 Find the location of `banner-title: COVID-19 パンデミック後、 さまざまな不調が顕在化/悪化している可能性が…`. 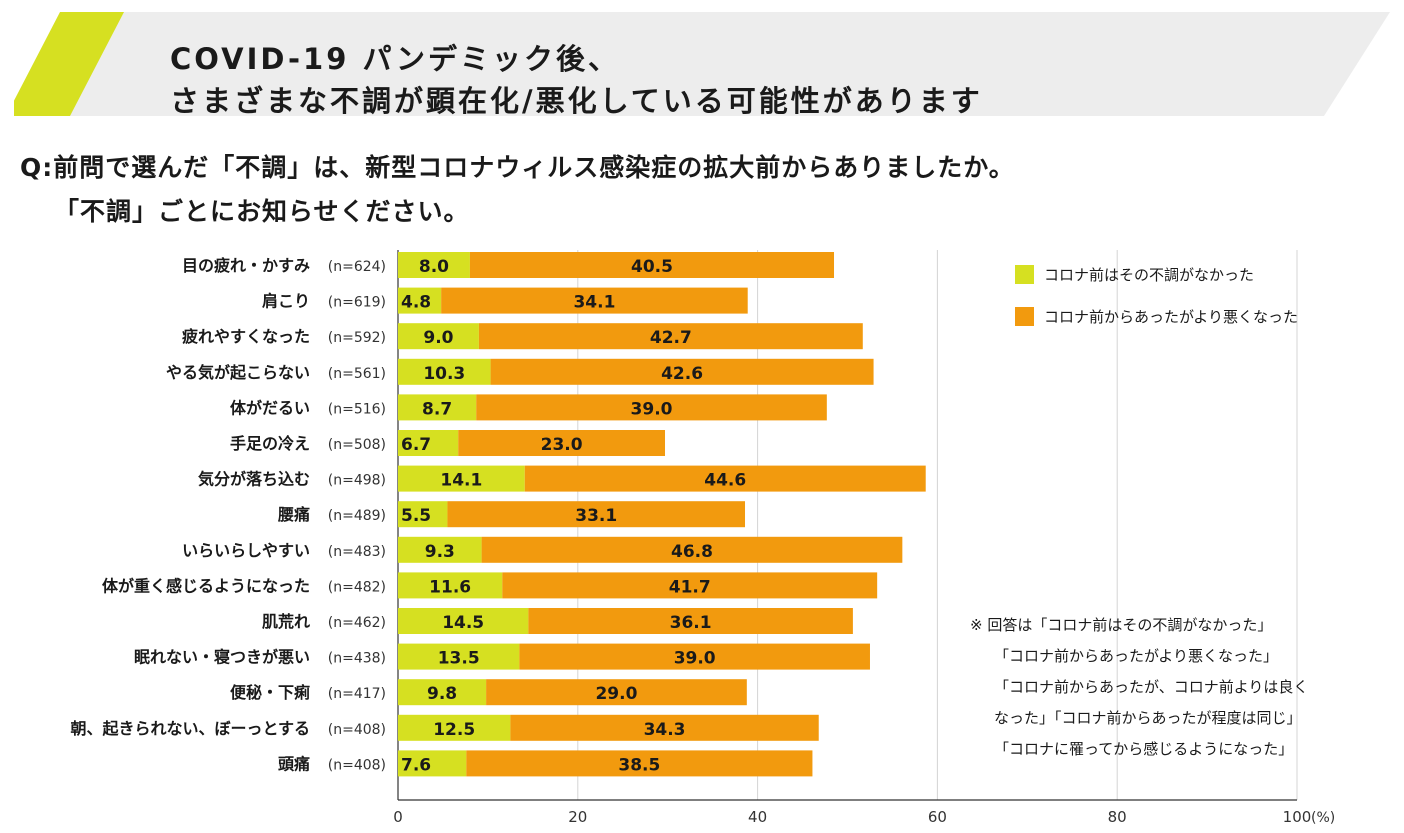

banner-title: COVID-19 パンデミック後、 さまざまな不調が顕在化/悪化している可能性が… is located at coordinates (576, 80).